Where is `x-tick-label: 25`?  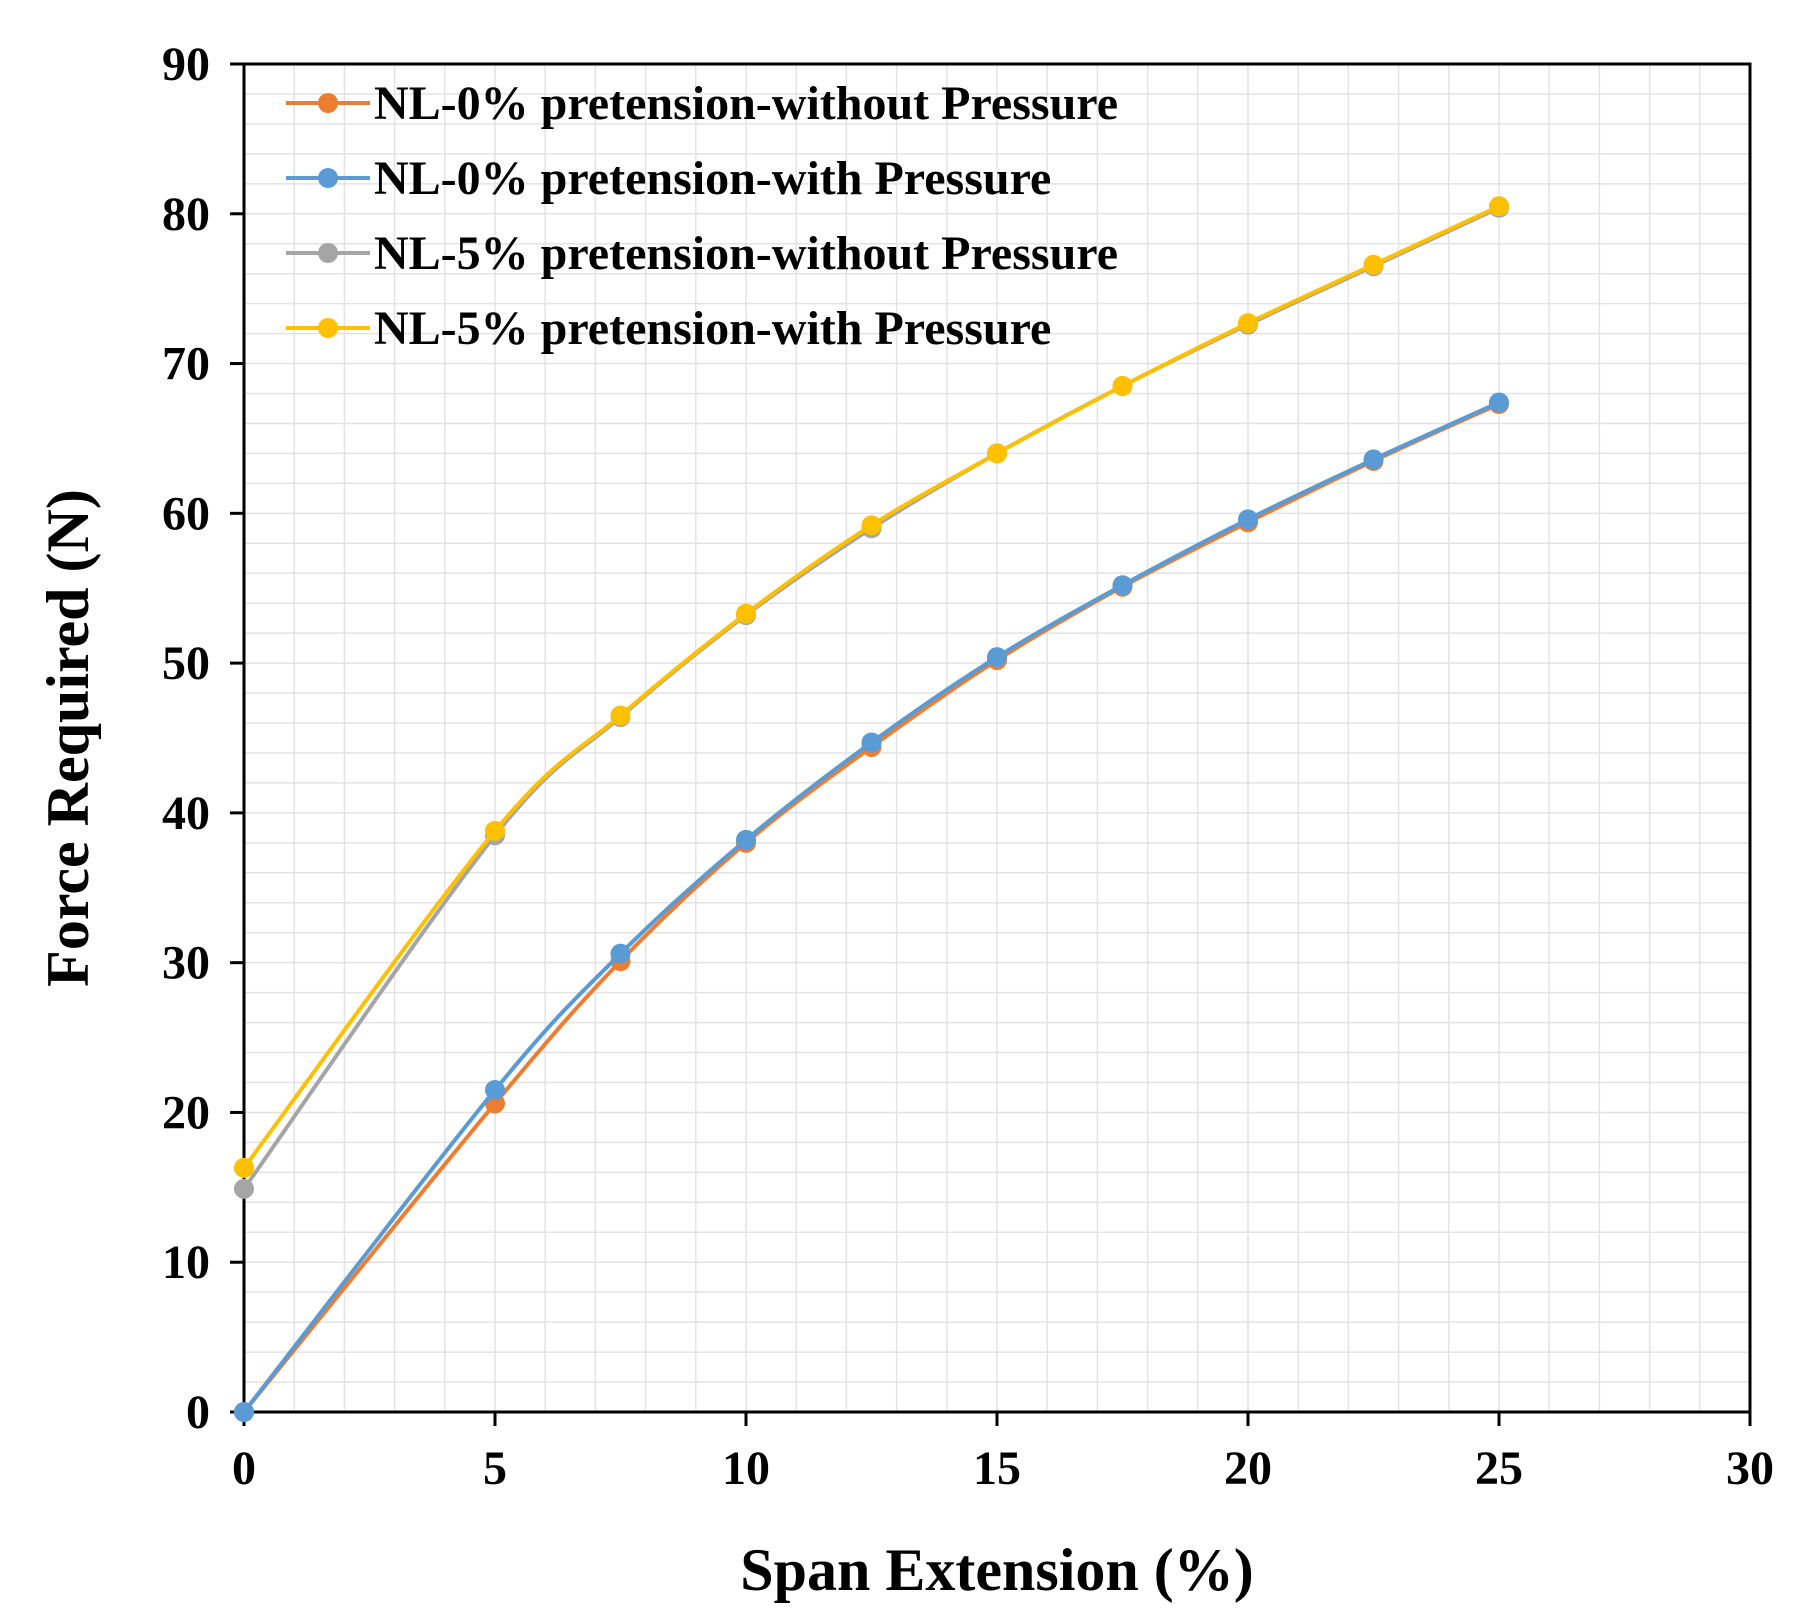
x-tick-label: 25 is located at coordinates (1499, 1468).